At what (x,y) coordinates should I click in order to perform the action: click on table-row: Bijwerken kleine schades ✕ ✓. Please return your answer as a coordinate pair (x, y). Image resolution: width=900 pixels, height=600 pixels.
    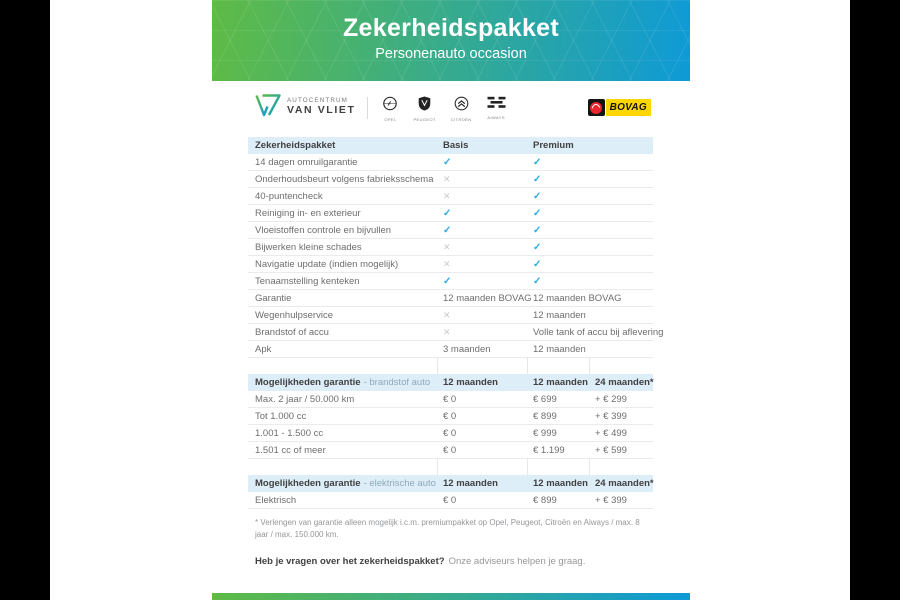
    Looking at the image, I should click on (450, 247).